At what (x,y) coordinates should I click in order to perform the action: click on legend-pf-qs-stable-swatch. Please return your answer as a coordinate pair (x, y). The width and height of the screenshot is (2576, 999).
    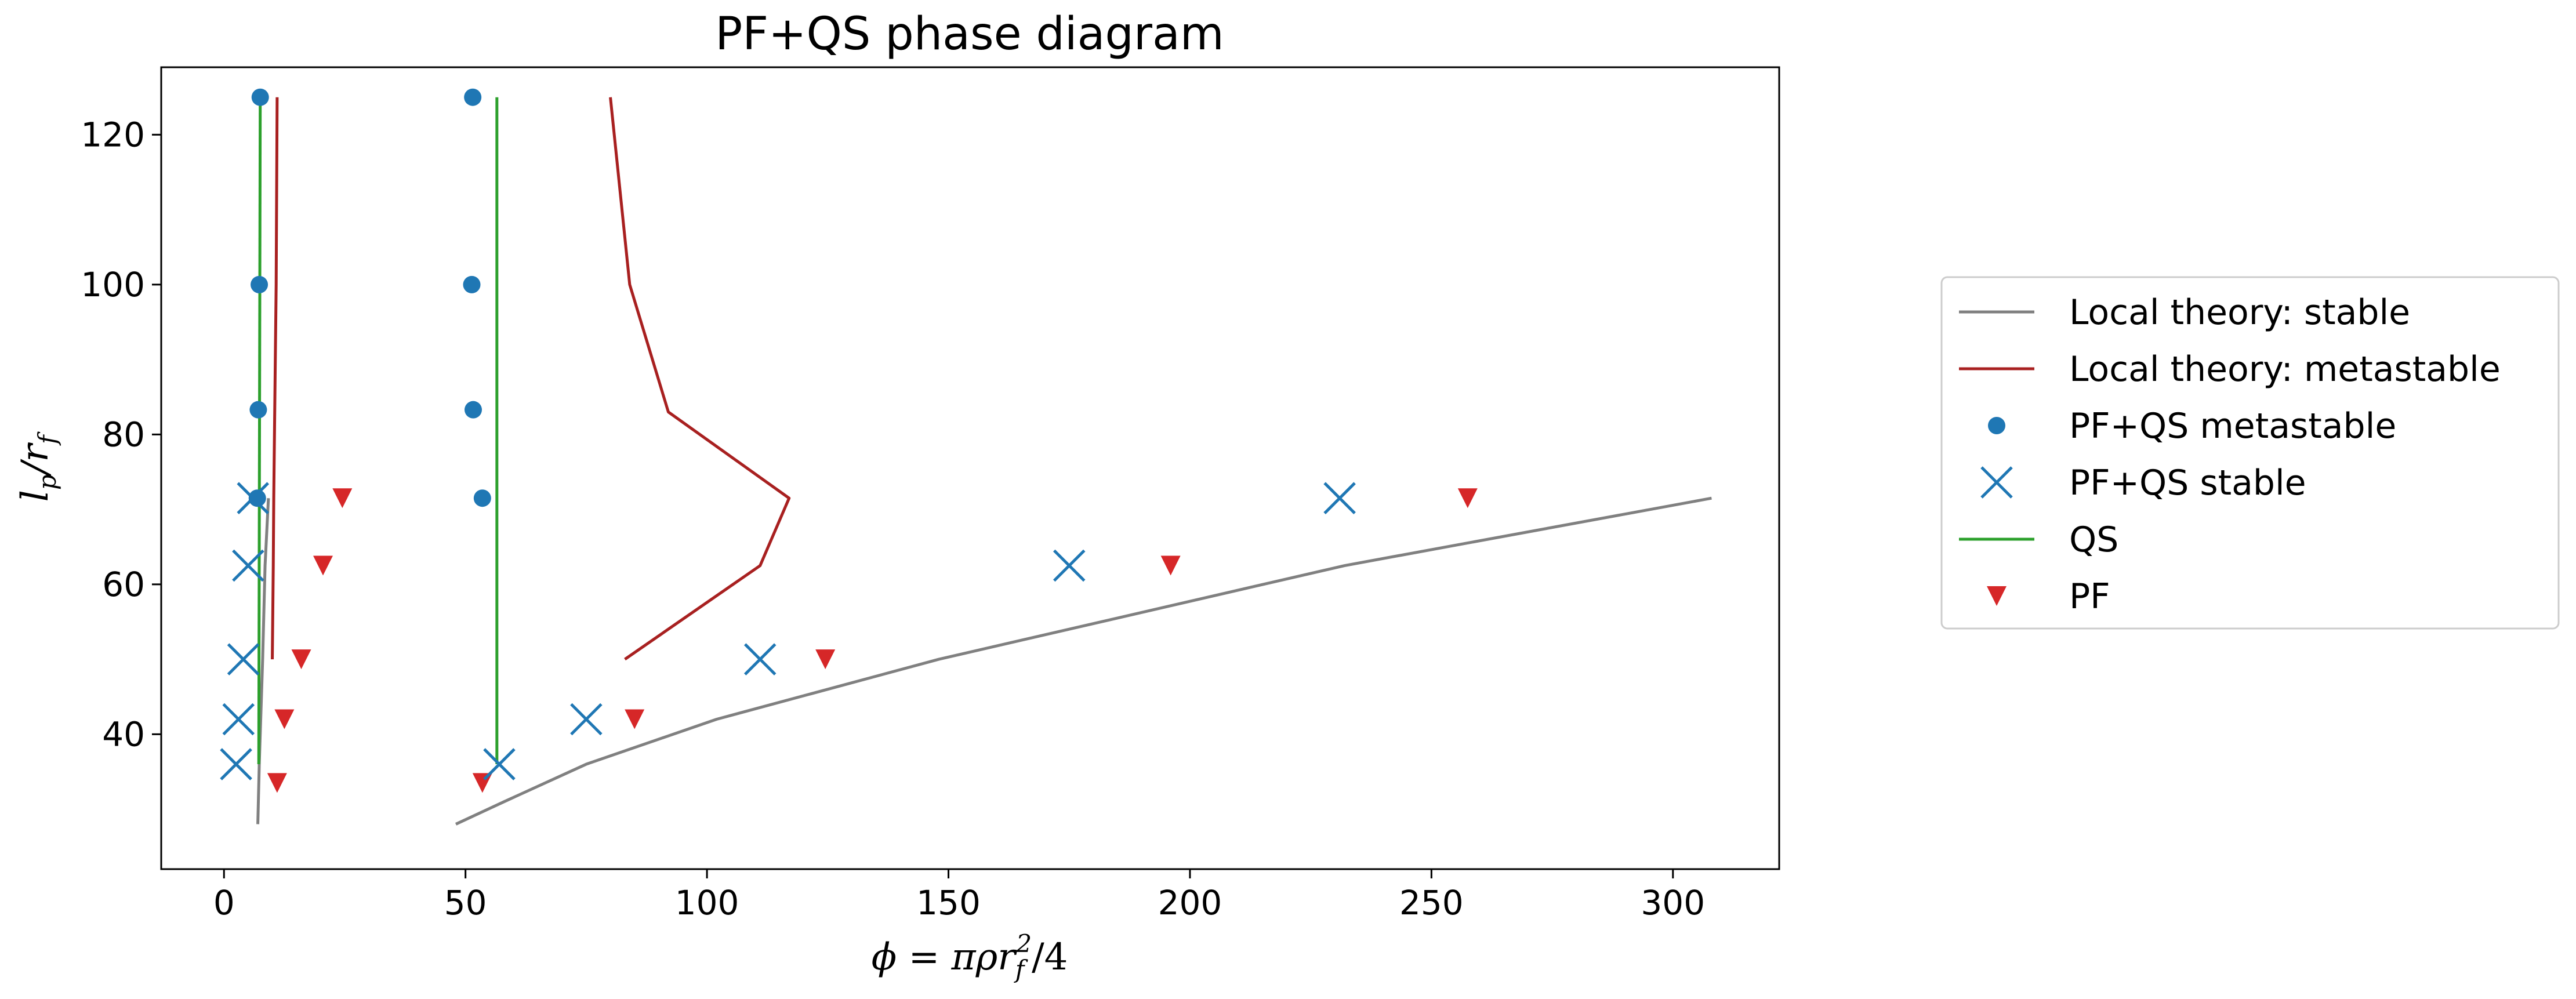
    Looking at the image, I should click on (1996, 482).